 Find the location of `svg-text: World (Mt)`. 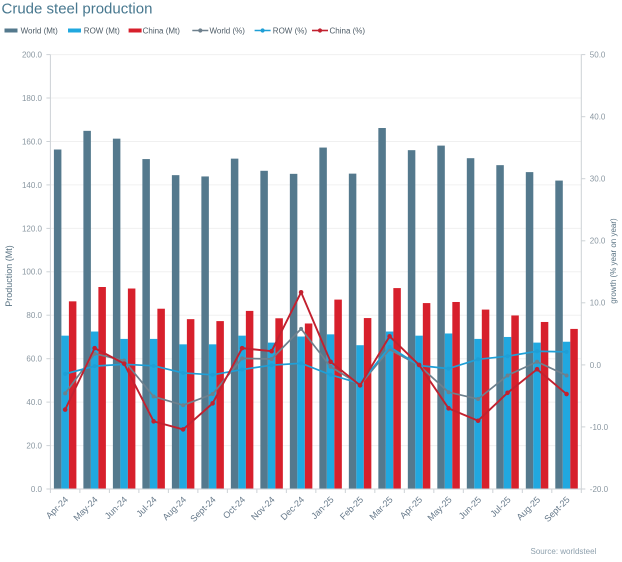

svg-text: World (Mt) is located at coordinates (40, 30).